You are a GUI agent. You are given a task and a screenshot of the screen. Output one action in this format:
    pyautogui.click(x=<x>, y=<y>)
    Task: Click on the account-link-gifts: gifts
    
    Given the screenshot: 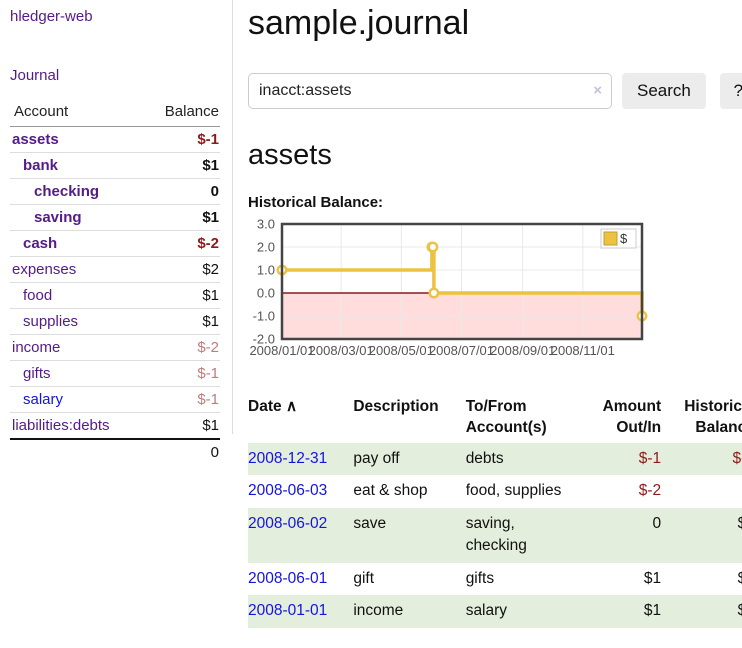 What is the action you would take?
    pyautogui.click(x=37, y=373)
    